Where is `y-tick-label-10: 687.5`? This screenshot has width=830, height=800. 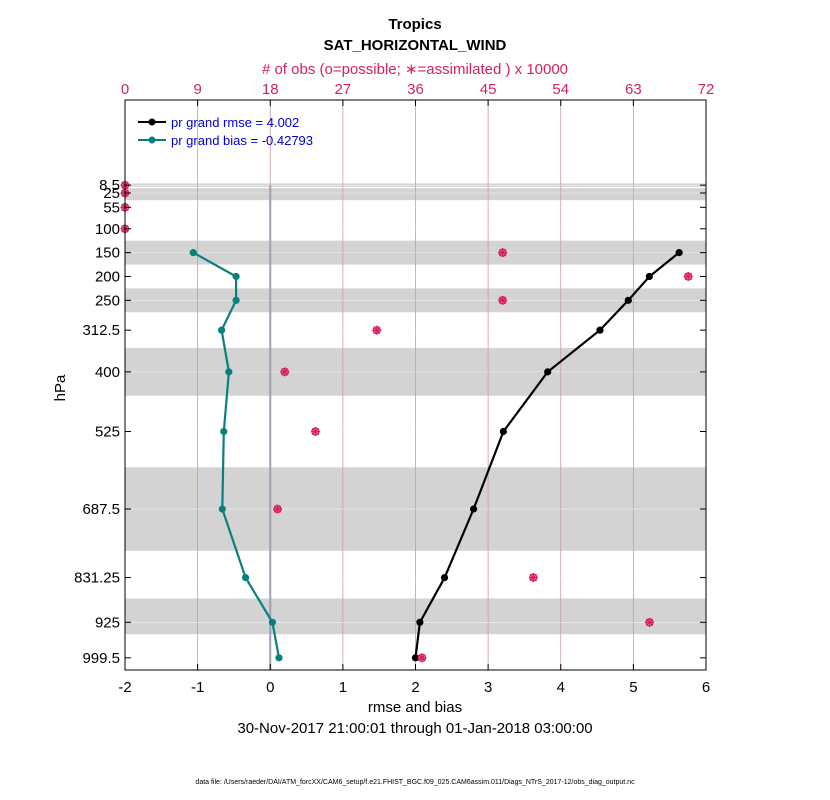 y-tick-label-10: 687.5 is located at coordinates (101, 509).